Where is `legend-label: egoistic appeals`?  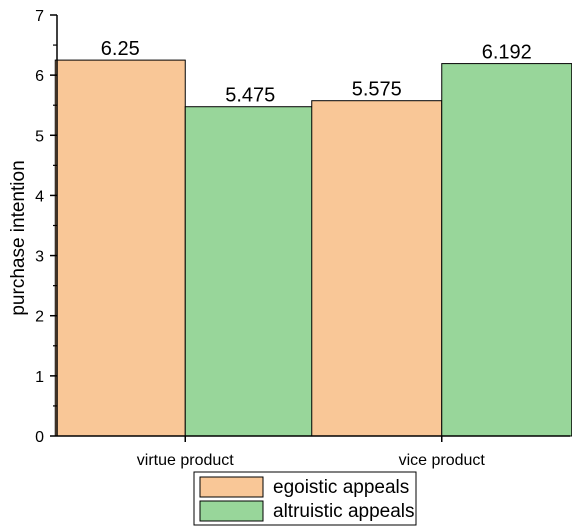 legend-label: egoistic appeals is located at coordinates (341, 487).